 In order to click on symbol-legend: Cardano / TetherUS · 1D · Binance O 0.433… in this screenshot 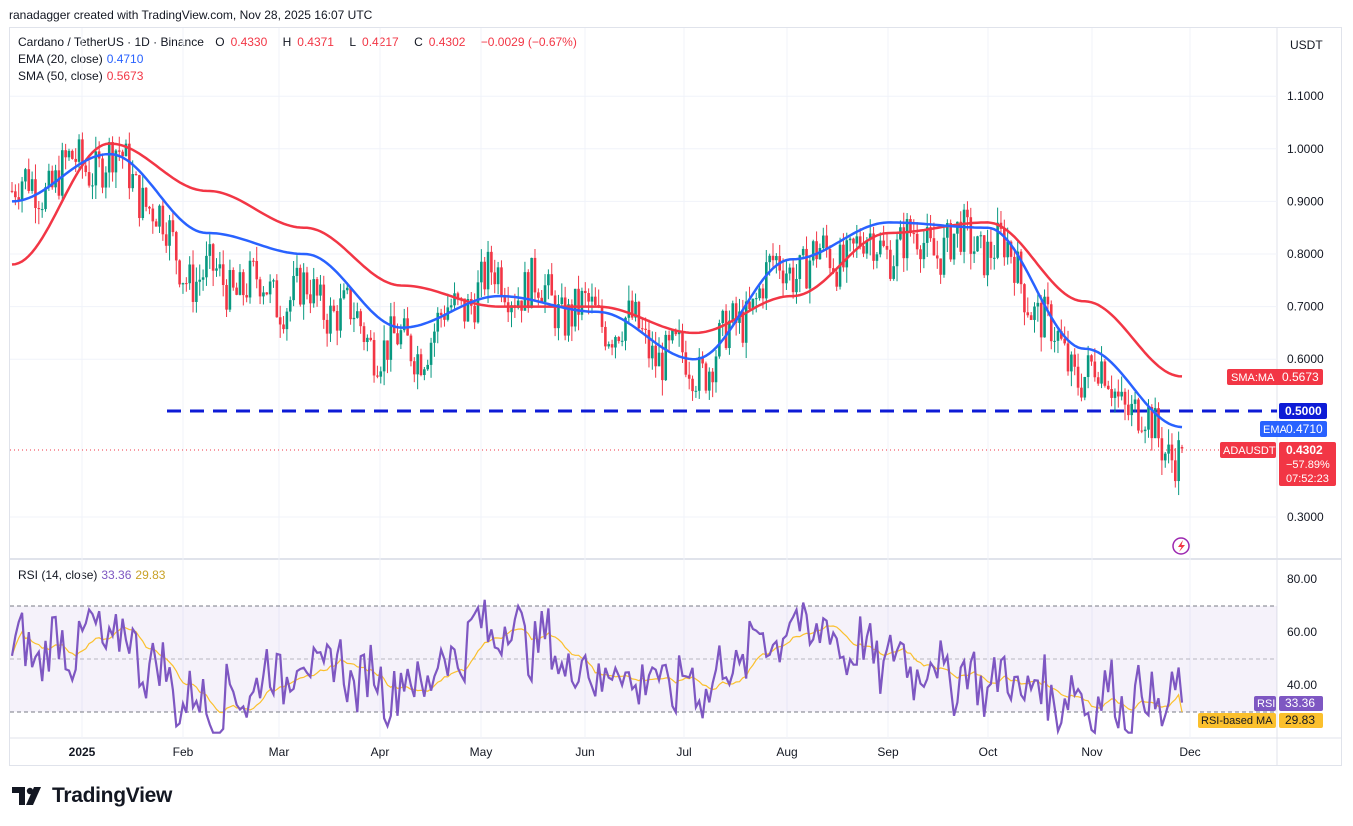, I will do `click(300, 42)`.